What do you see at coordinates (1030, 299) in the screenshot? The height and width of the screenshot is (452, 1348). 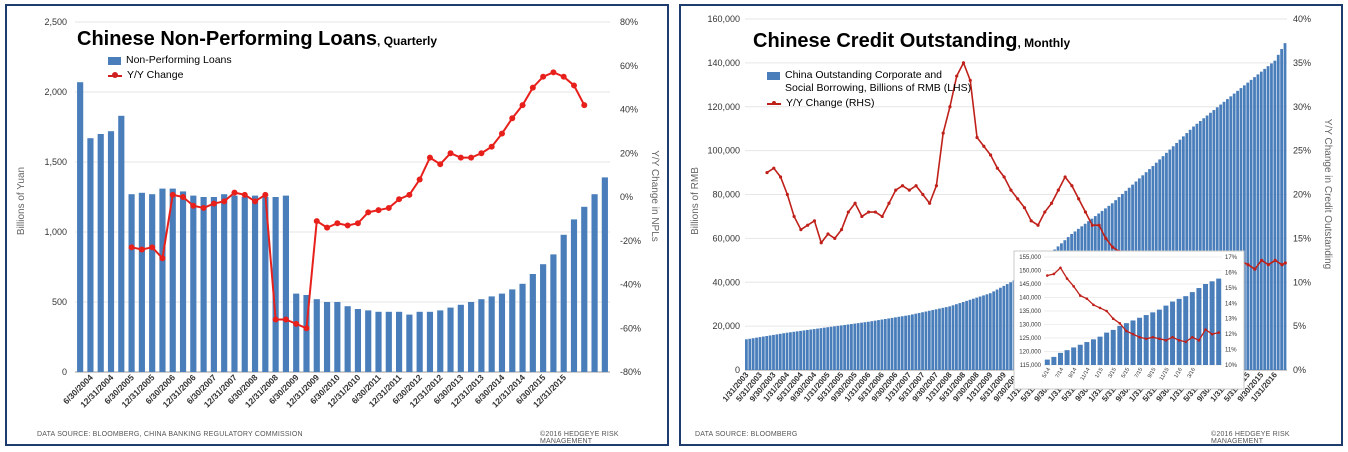 I see `inset-y-tick-label: 140,000` at bounding box center [1030, 299].